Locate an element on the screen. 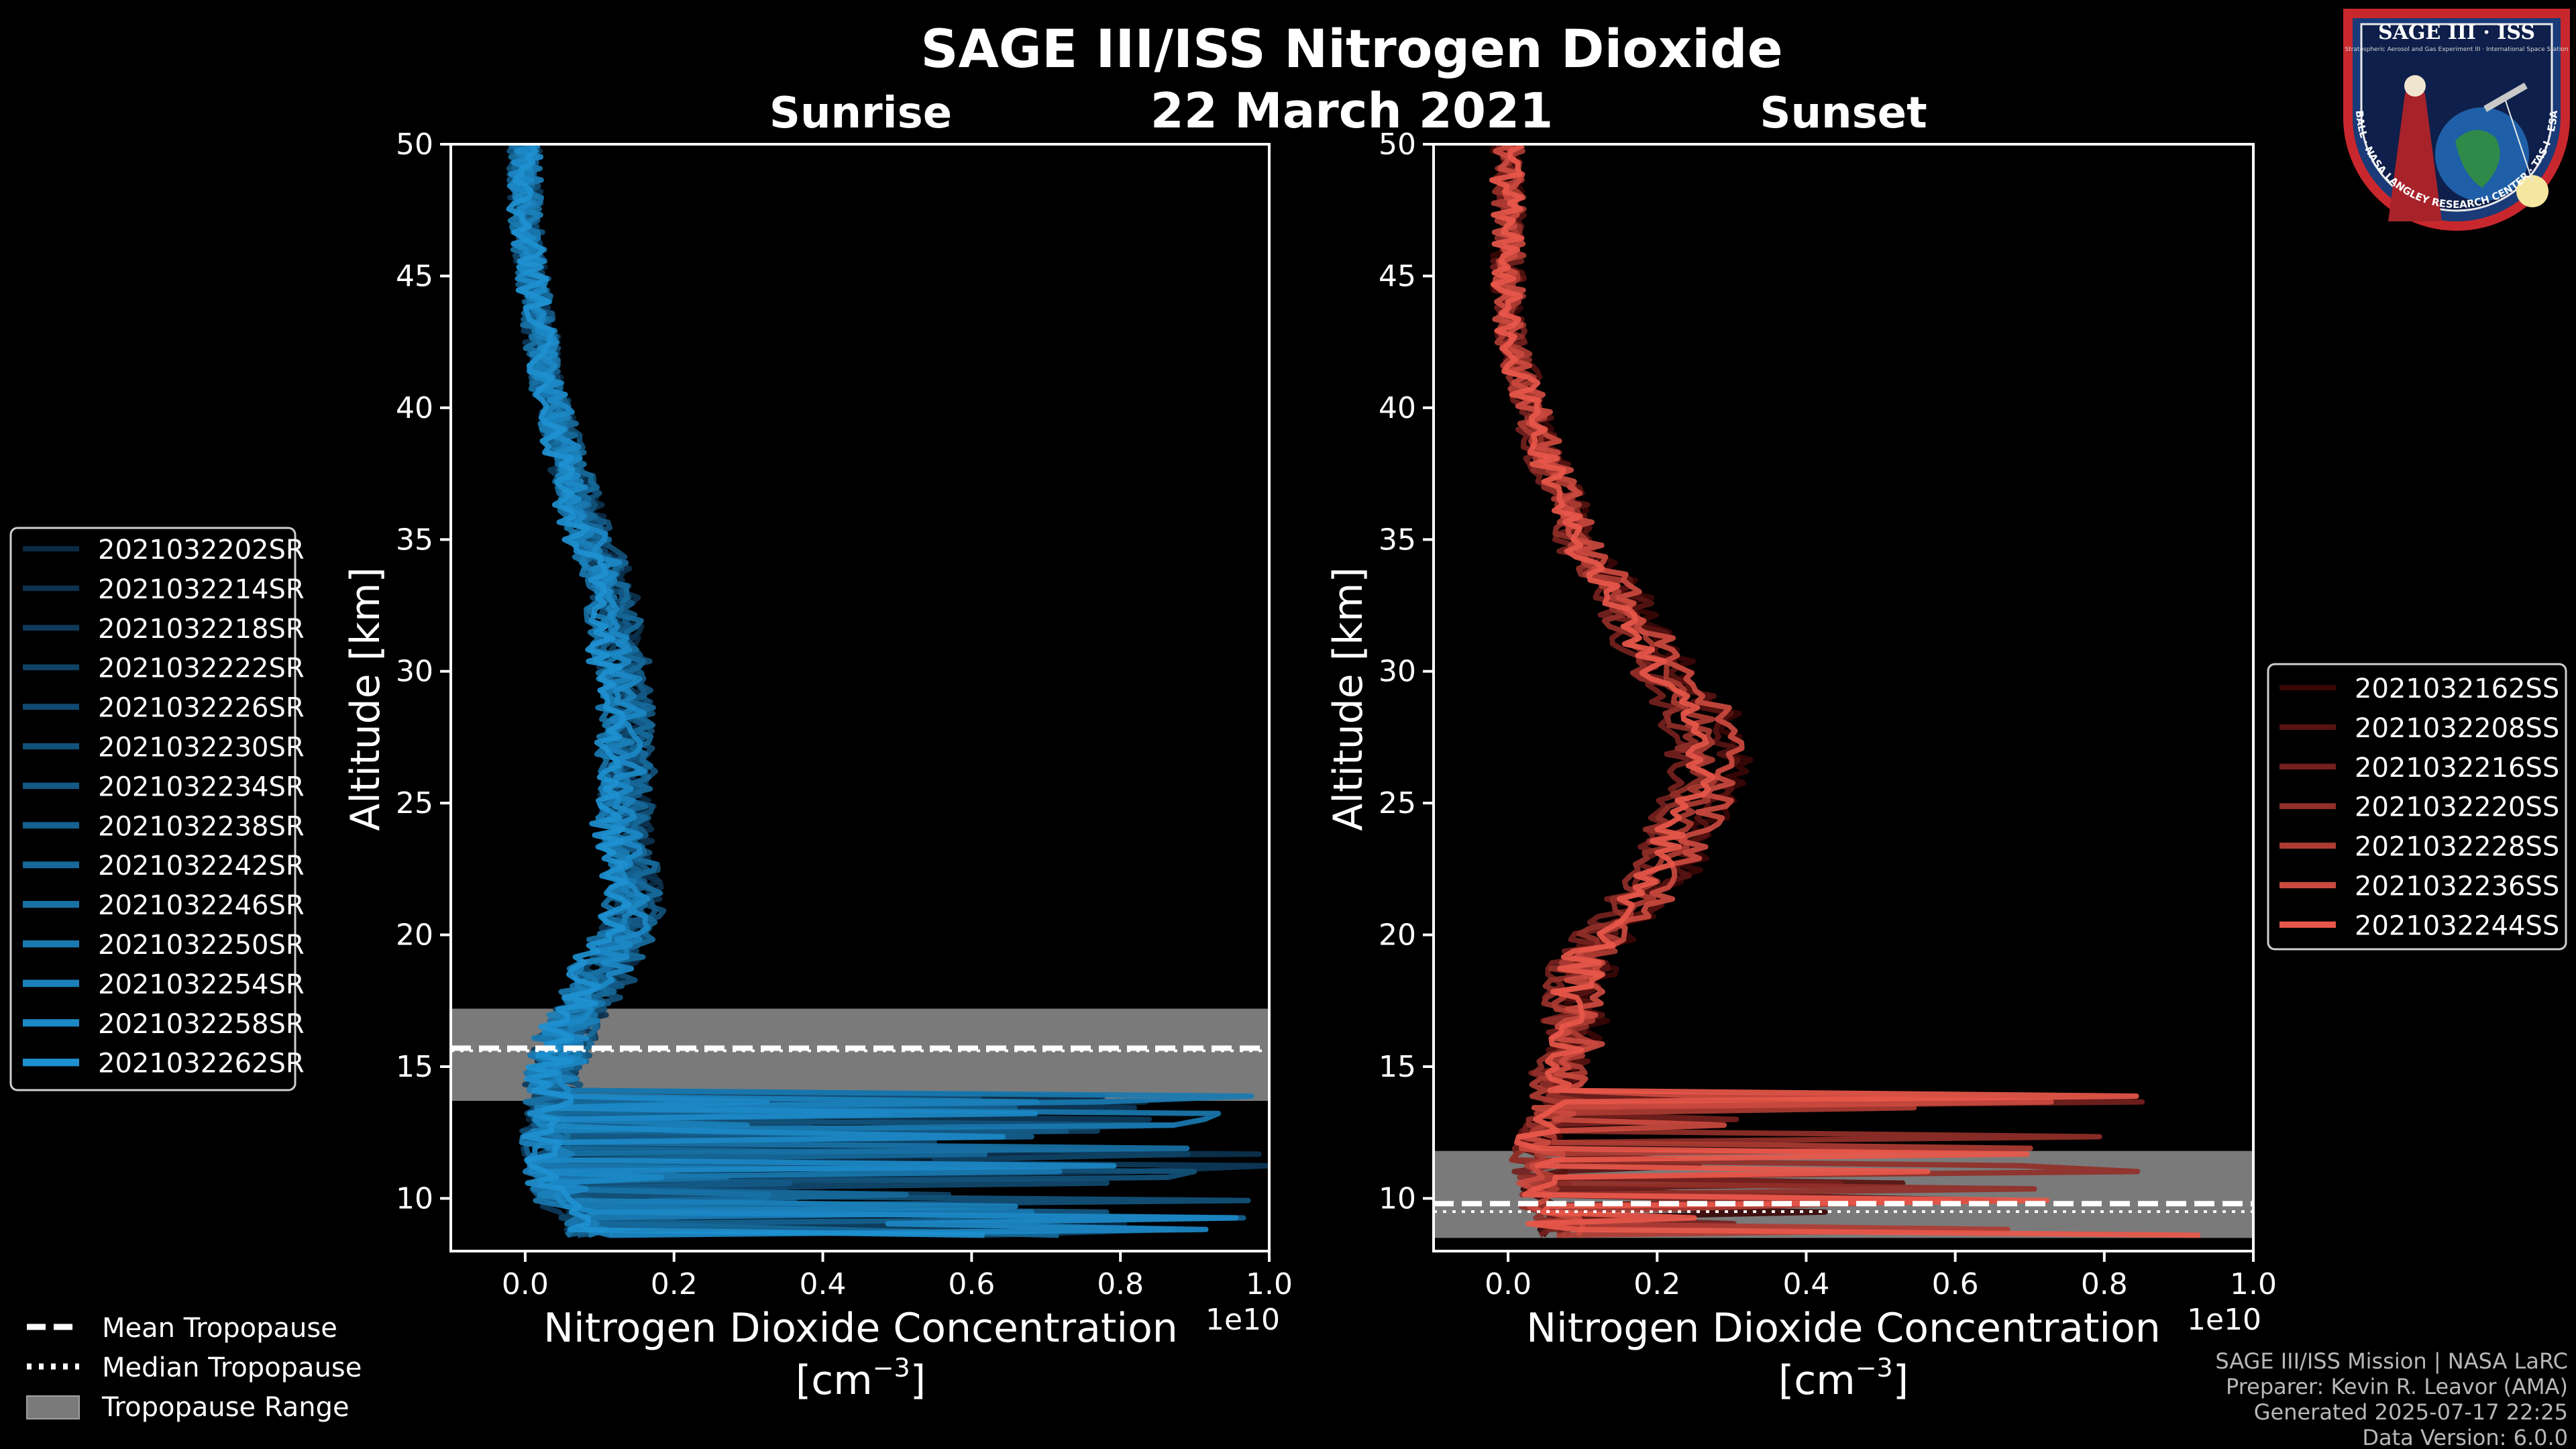  sunset-y-tick-label: 45 is located at coordinates (1397, 276).